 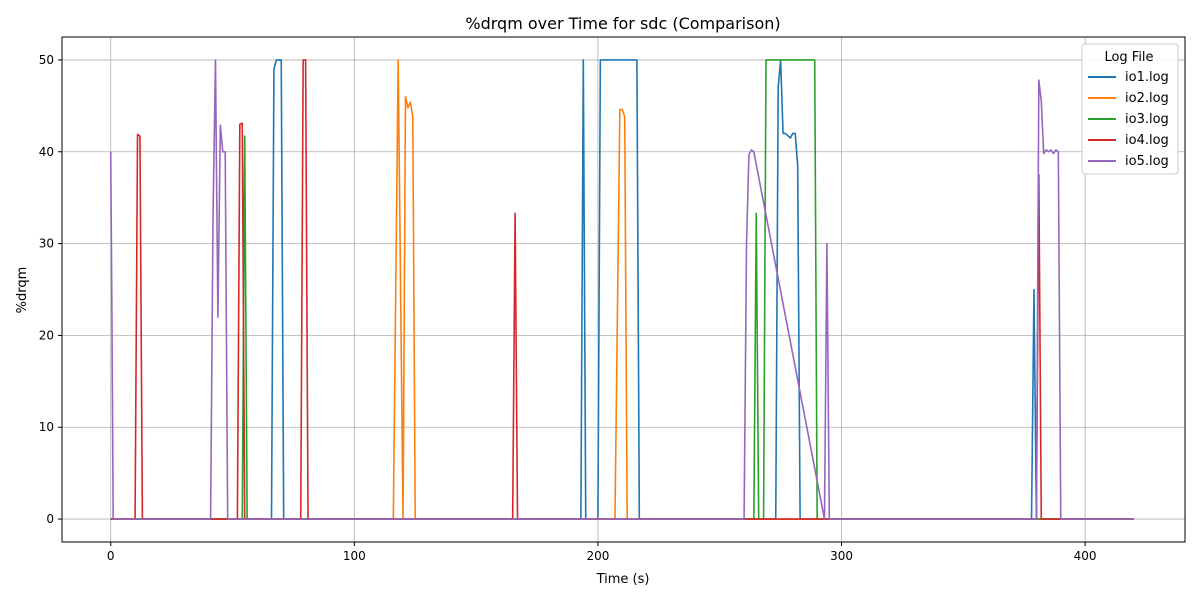 I want to click on legend-label: io1.log, so click(x=1147, y=77).